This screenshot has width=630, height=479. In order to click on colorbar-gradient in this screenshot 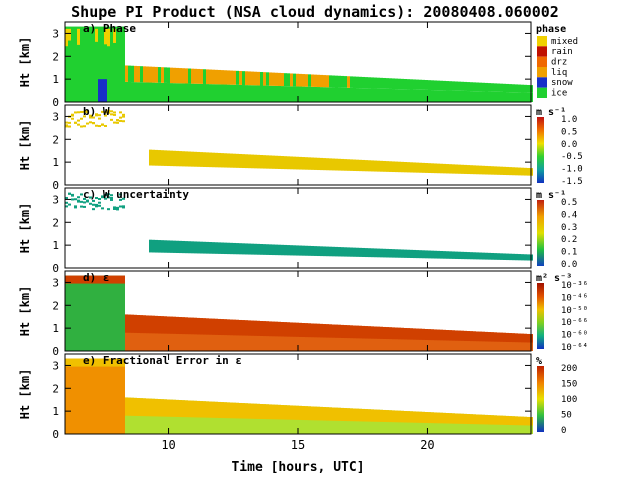, I will do `click(540, 399)`.